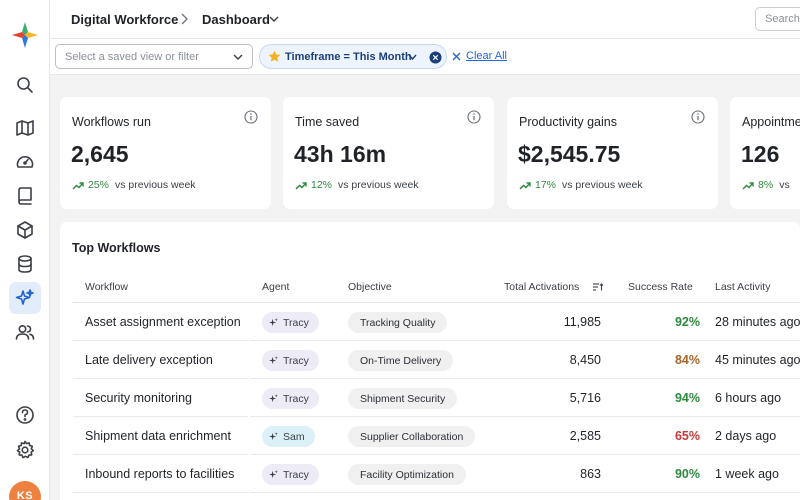  What do you see at coordinates (554, 287) in the screenshot?
I see `column-header-total-activations: Total Activations` at bounding box center [554, 287].